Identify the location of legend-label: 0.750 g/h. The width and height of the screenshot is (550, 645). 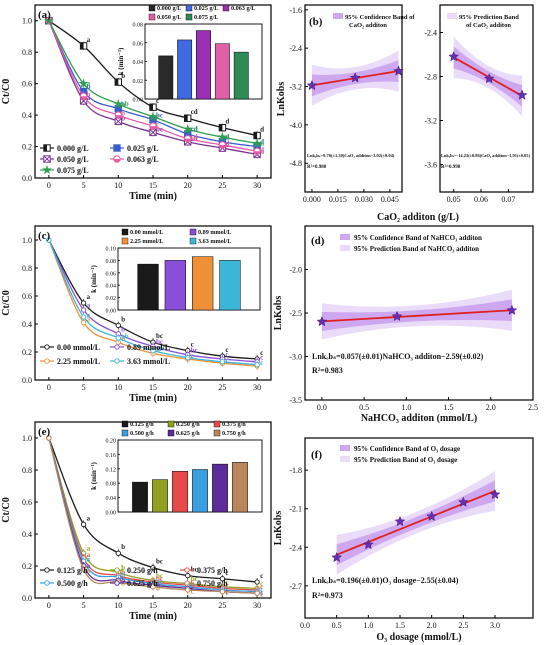
(212, 583).